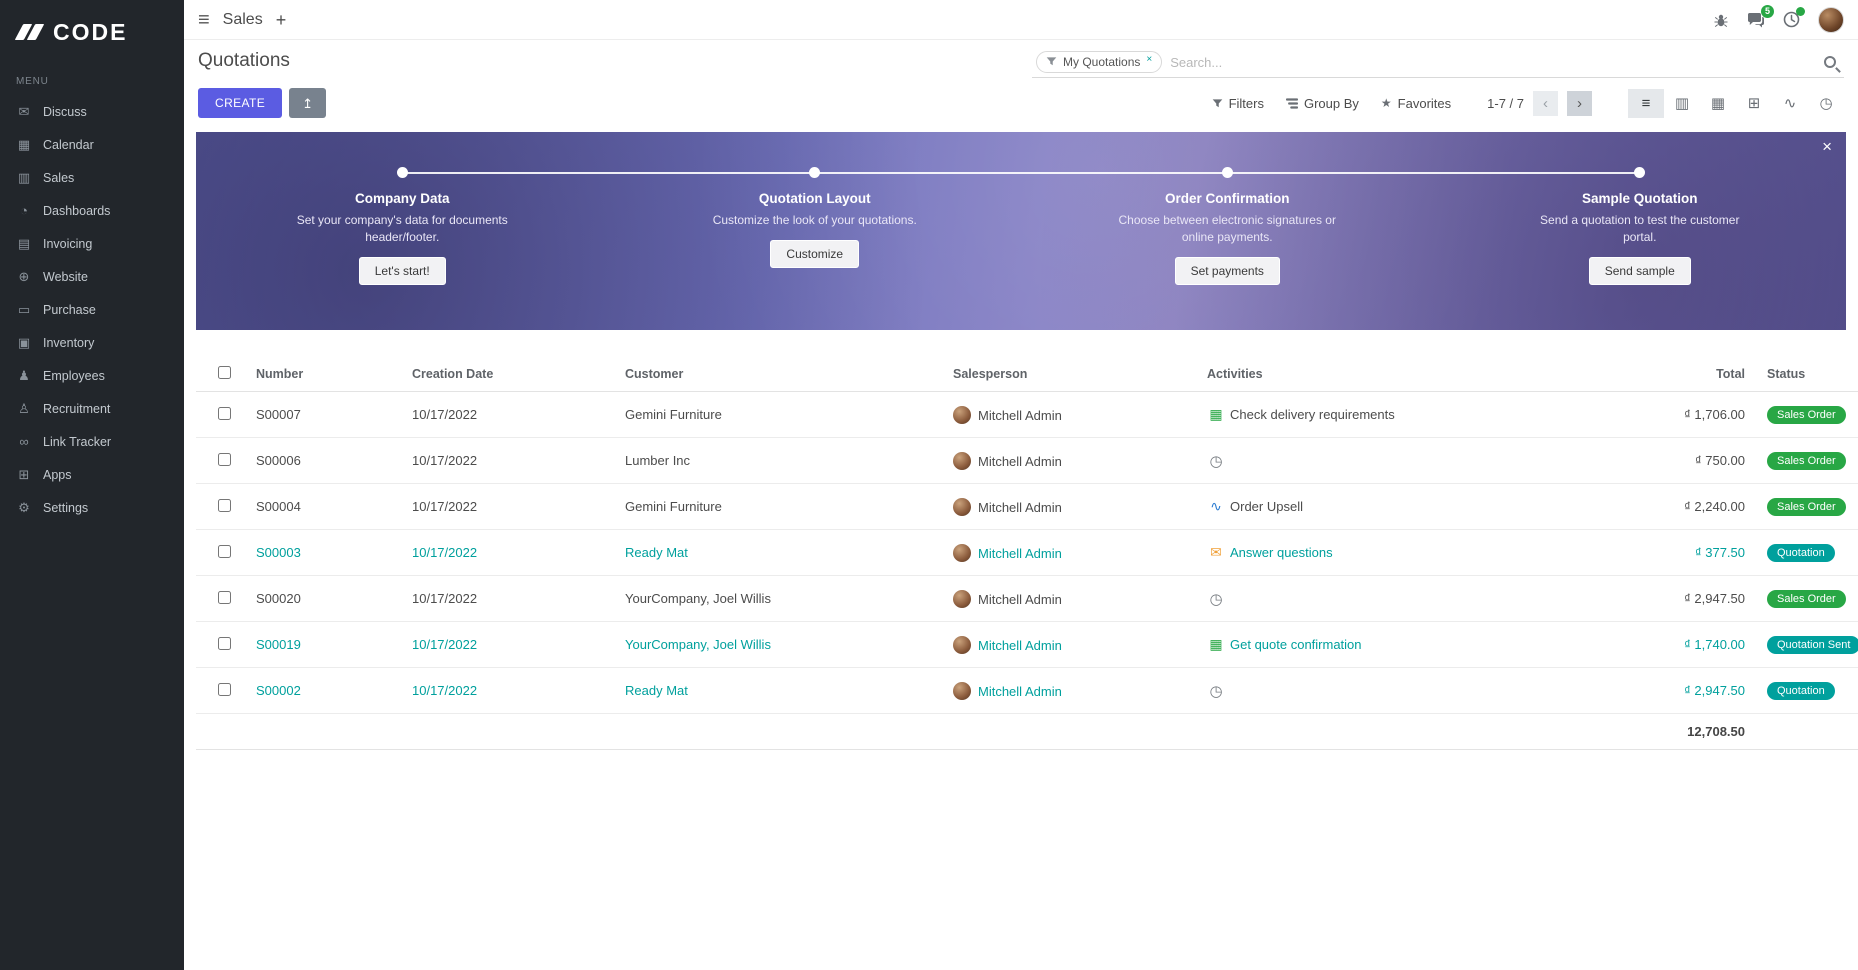 The image size is (1858, 970). What do you see at coordinates (1639, 270) in the screenshot?
I see `send-sample-button: Send sample` at bounding box center [1639, 270].